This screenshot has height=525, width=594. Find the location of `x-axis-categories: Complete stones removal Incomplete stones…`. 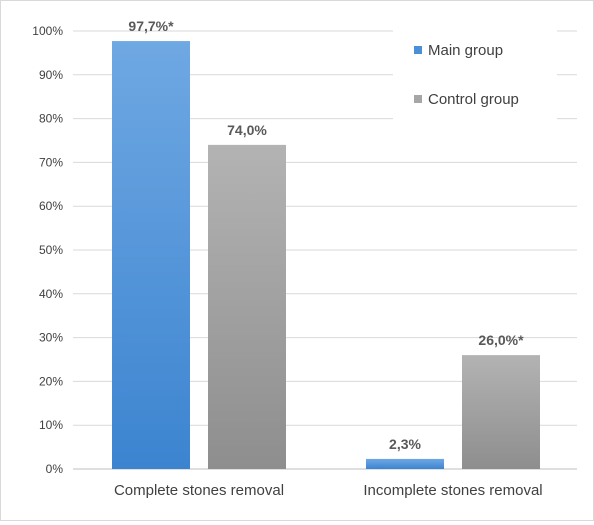

x-axis-categories: Complete stones removal Incomplete stones… is located at coordinates (328, 490).